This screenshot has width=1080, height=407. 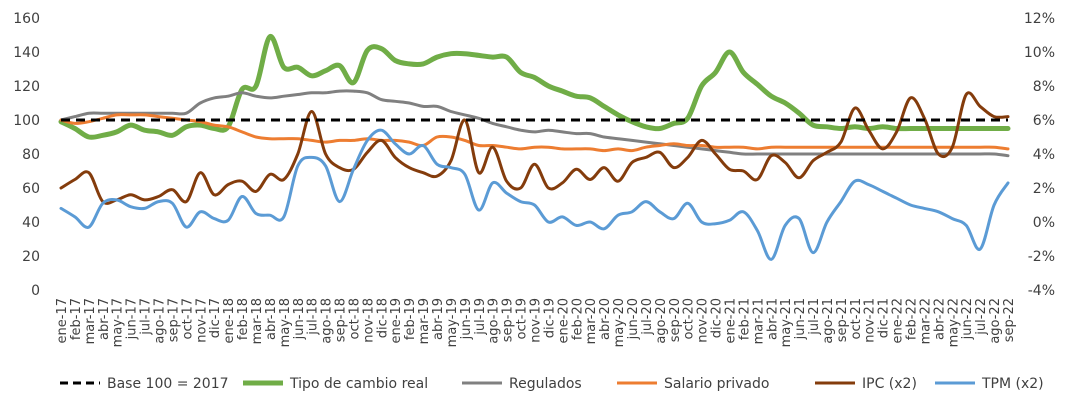 What do you see at coordinates (758, 321) in the screenshot?
I see `x-tick-label: mar-21` at bounding box center [758, 321].